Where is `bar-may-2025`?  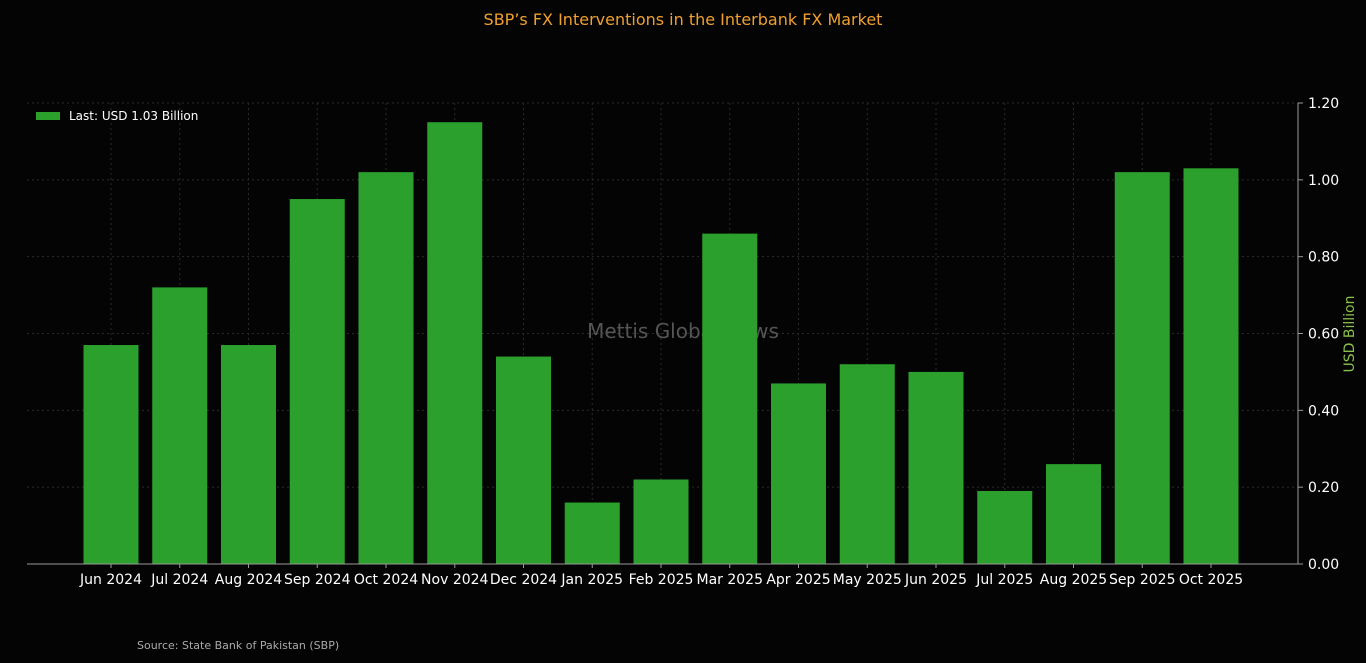
bar-may-2025 is located at coordinates (867, 464).